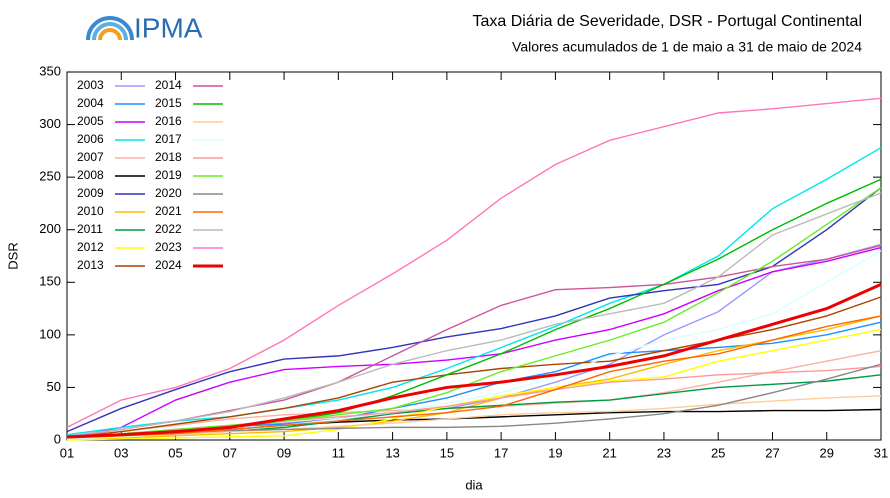 This screenshot has width=890, height=498. What do you see at coordinates (447, 452) in the screenshot?
I see `x-tick-label: 15` at bounding box center [447, 452].